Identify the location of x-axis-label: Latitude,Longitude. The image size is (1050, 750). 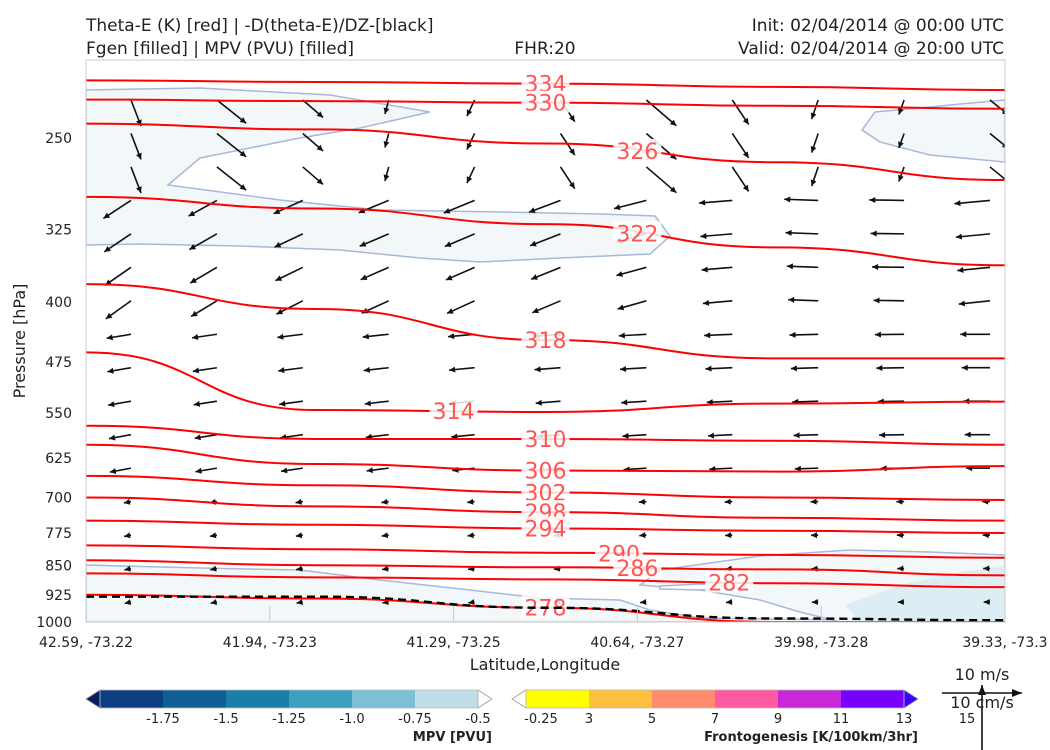
(545, 664).